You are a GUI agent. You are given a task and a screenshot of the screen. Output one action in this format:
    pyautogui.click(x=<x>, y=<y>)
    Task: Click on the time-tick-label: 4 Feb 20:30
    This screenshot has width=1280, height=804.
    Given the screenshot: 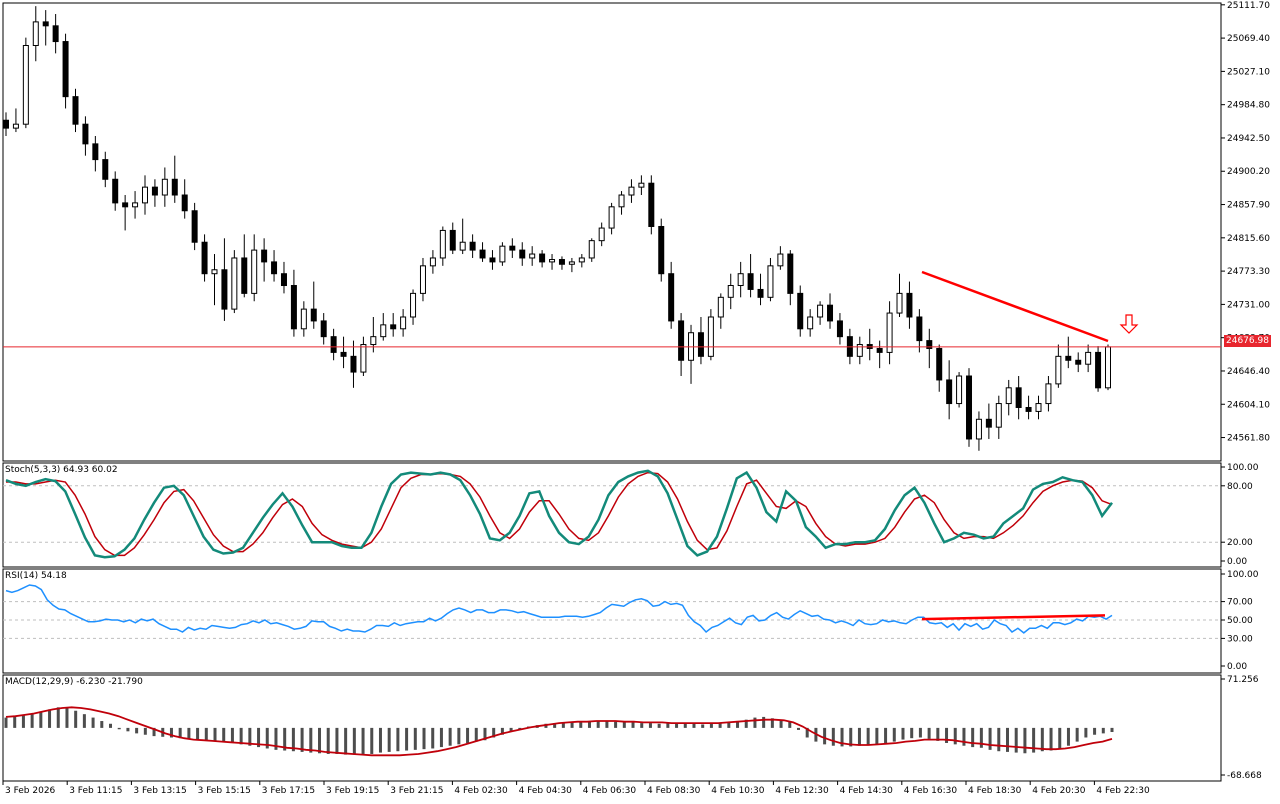 What is the action you would take?
    pyautogui.click(x=1059, y=791)
    